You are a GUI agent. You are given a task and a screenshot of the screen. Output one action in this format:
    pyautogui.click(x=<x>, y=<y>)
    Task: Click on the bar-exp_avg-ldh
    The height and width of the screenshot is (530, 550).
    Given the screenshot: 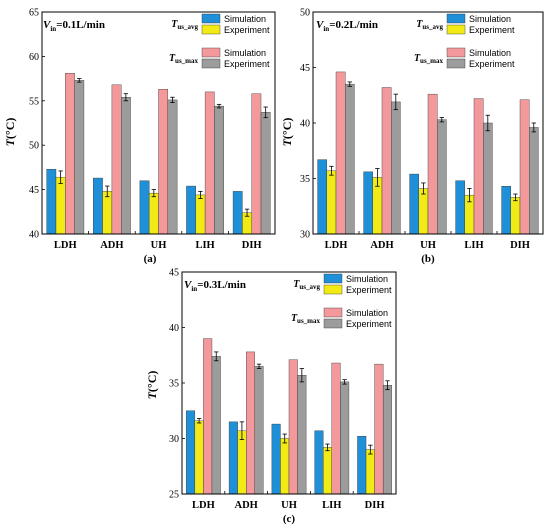 What is the action you would take?
    pyautogui.click(x=199, y=457)
    